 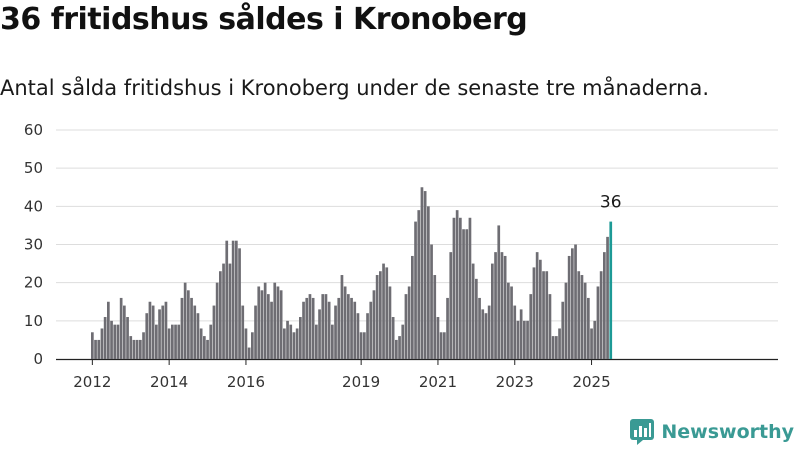 I want to click on x-axis-ticks: 2012 2014 2016 2019 2021 2023 2025, so click(x=342, y=375).